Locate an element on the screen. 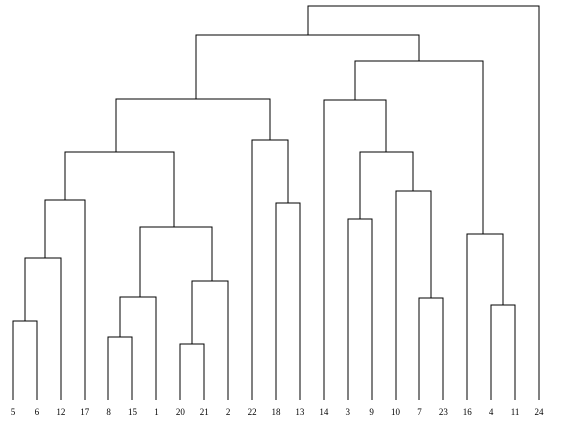 The image size is (566, 427). leaf-labels: 5 6 12 17 8 15 1 20 21 2 22 18 13 14 3 9 10 7 23 16 4 11 24 is located at coordinates (277, 412).